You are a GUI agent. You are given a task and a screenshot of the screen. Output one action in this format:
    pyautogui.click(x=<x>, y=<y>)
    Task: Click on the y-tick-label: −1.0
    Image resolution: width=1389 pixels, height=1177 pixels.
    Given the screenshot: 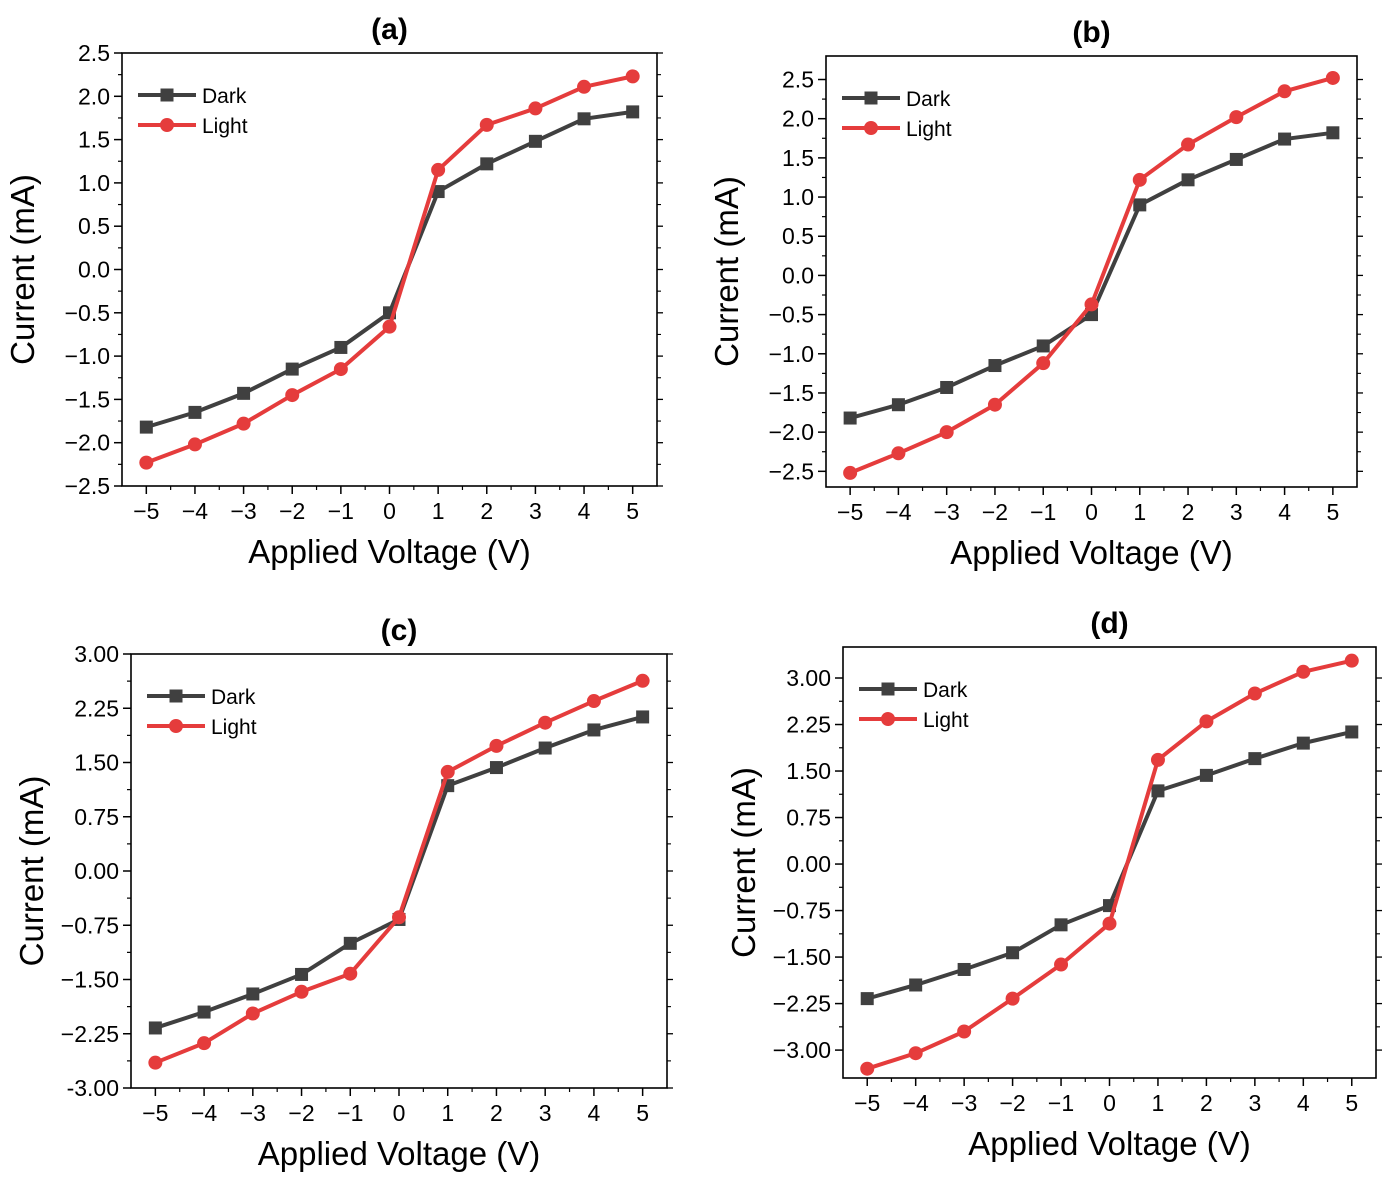 What is the action you would take?
    pyautogui.click(x=87, y=356)
    